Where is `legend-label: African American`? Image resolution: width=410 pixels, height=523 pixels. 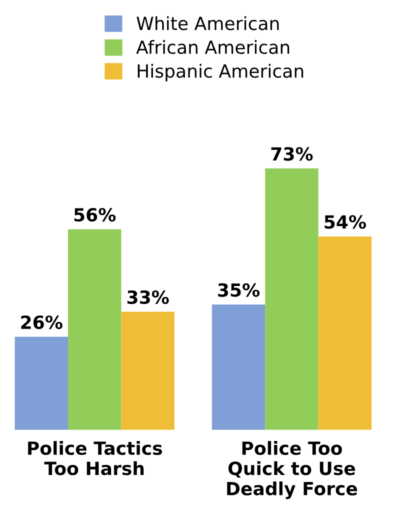
legend-label: African American is located at coordinates (213, 47).